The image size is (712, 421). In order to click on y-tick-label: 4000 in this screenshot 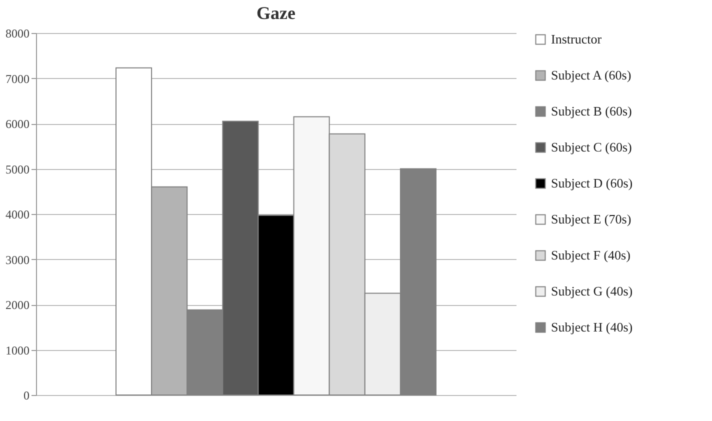, I will do `click(18, 215)`.